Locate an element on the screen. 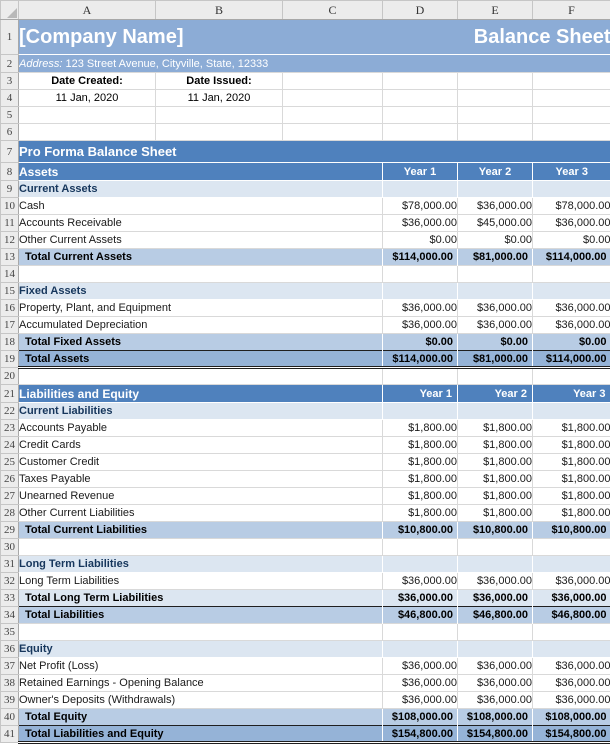 This screenshot has width=610, height=745. row-number: 6 is located at coordinates (9, 132).